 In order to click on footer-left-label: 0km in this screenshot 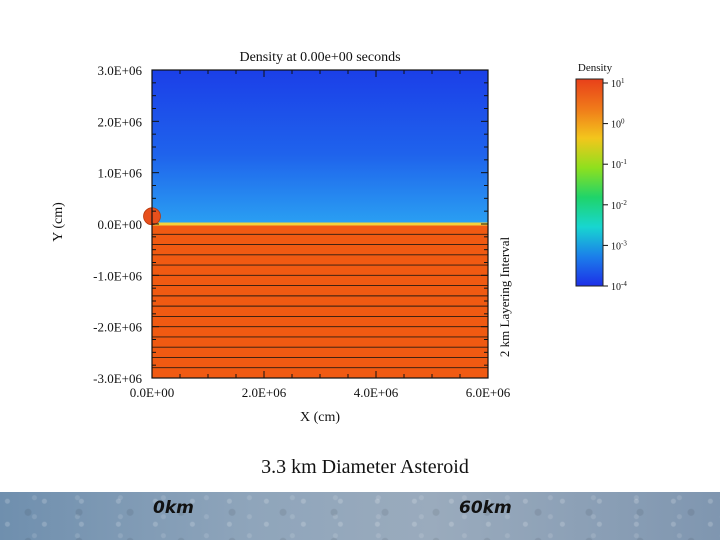, I will do `click(173, 508)`.